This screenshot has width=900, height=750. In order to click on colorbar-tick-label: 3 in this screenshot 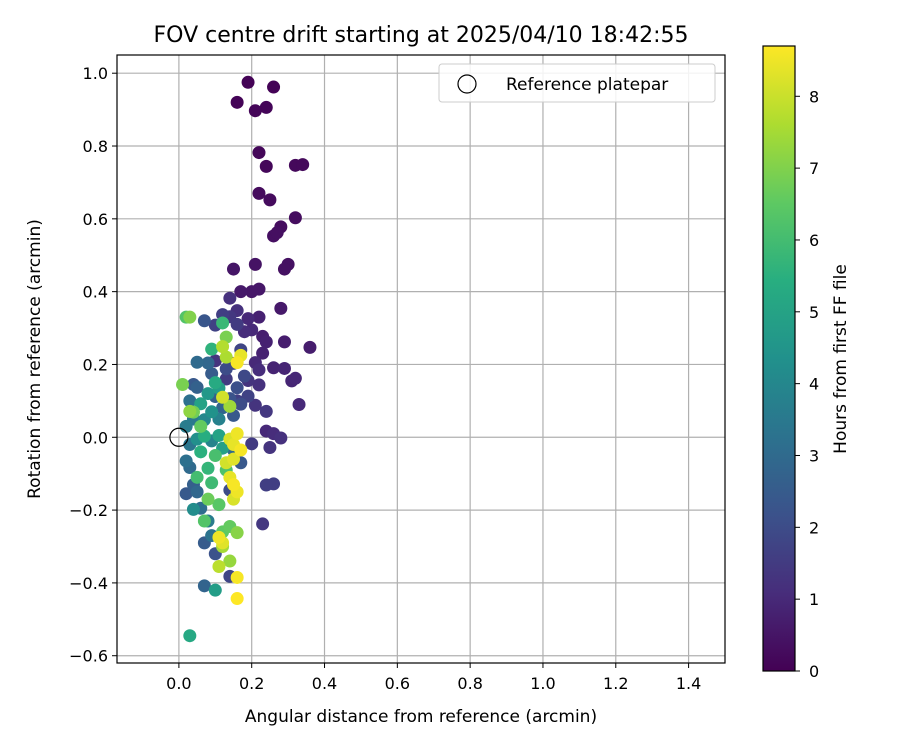, I will do `click(814, 455)`.